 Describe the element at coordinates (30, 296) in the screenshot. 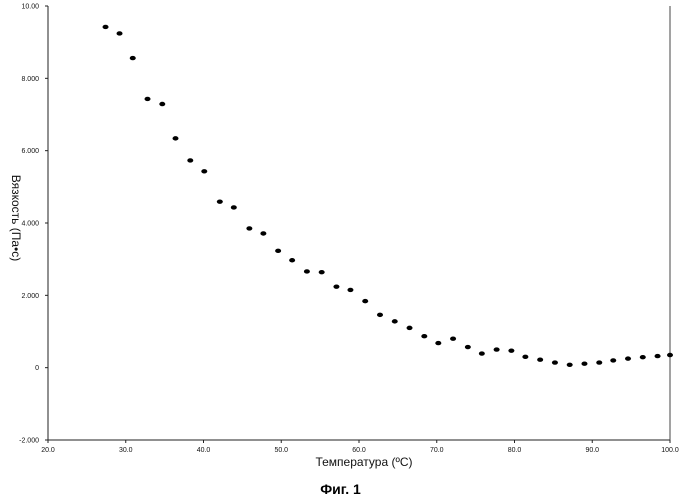

I see `y-tick-label: 2.000` at that location.